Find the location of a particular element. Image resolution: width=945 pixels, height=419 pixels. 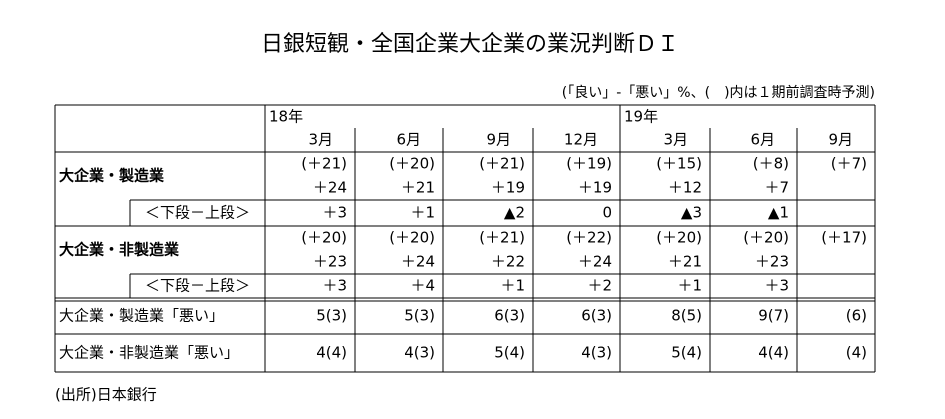

cell-value: 0 is located at coordinates (607, 213).